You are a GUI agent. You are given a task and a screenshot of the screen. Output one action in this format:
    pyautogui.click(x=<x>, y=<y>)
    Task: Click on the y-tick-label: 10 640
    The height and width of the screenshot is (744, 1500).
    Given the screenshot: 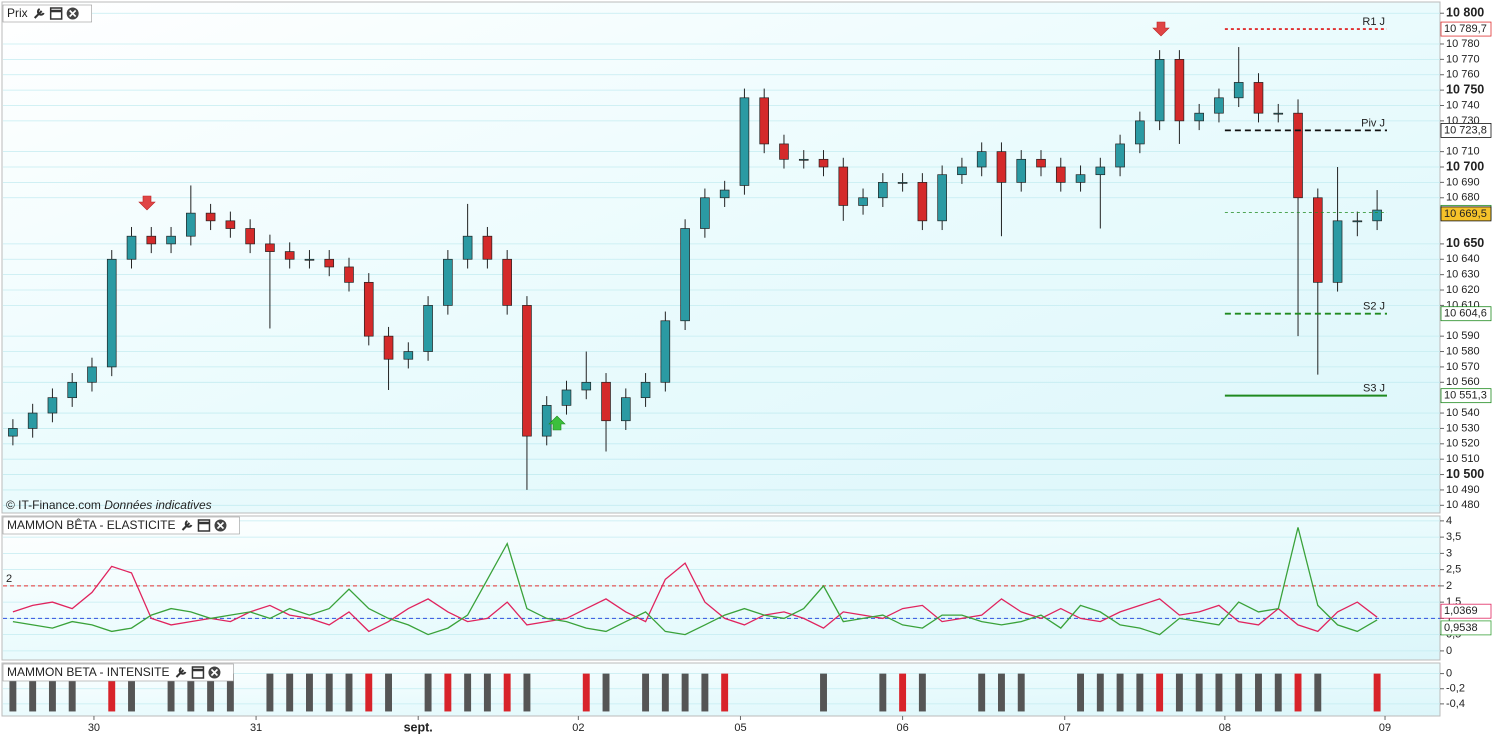 What is the action you would take?
    pyautogui.click(x=1463, y=259)
    